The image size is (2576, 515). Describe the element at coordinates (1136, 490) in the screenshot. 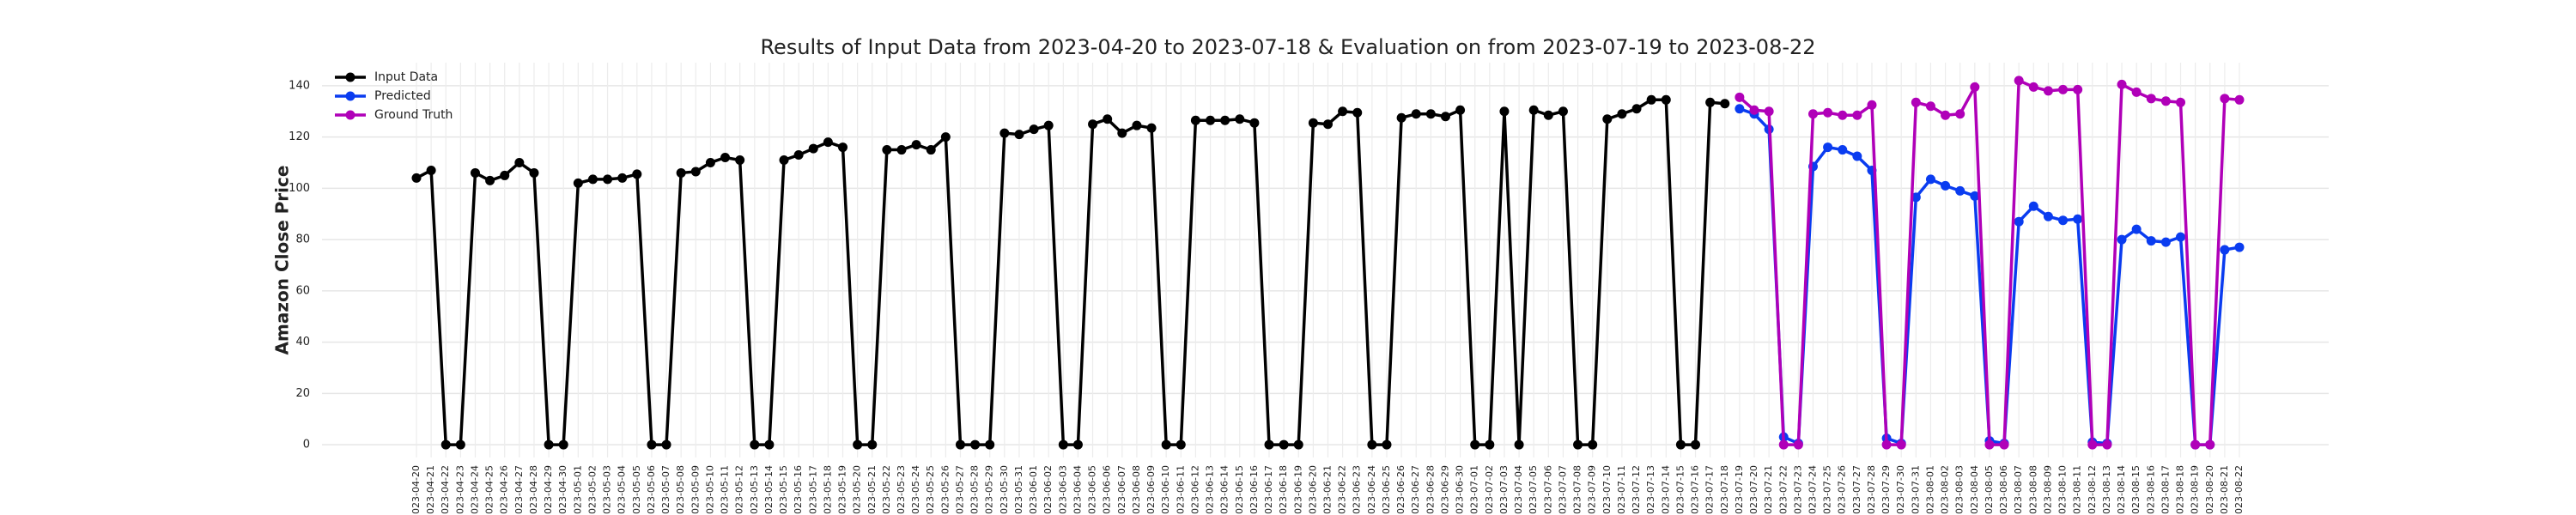

I see `x-tick-label: 2023-06-08` at that location.